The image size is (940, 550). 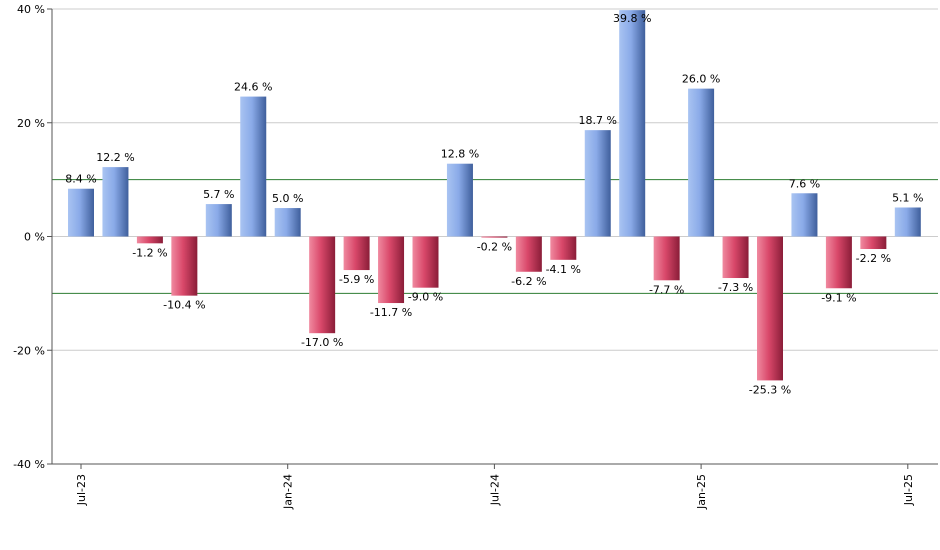 I want to click on data-label: -2.2 %, so click(x=873, y=258).